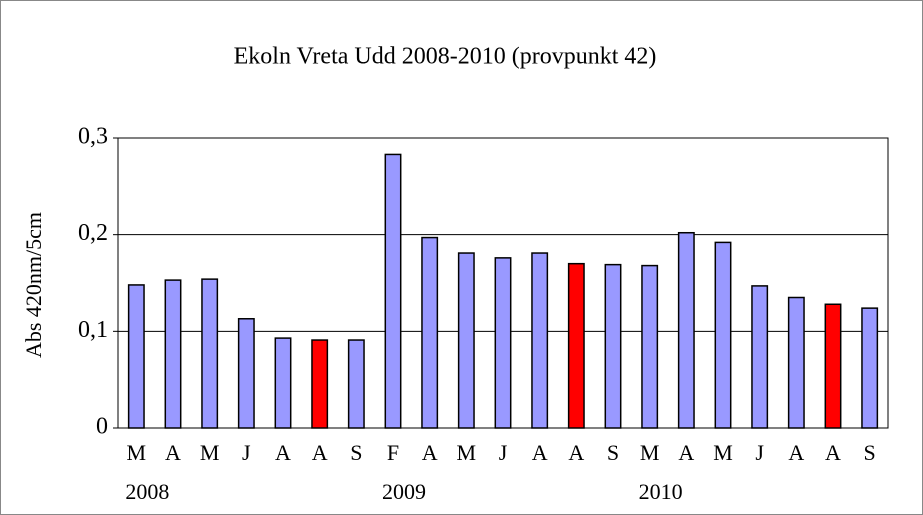 This screenshot has width=923, height=515. I want to click on y-tick-label: 0,2, so click(93, 233).